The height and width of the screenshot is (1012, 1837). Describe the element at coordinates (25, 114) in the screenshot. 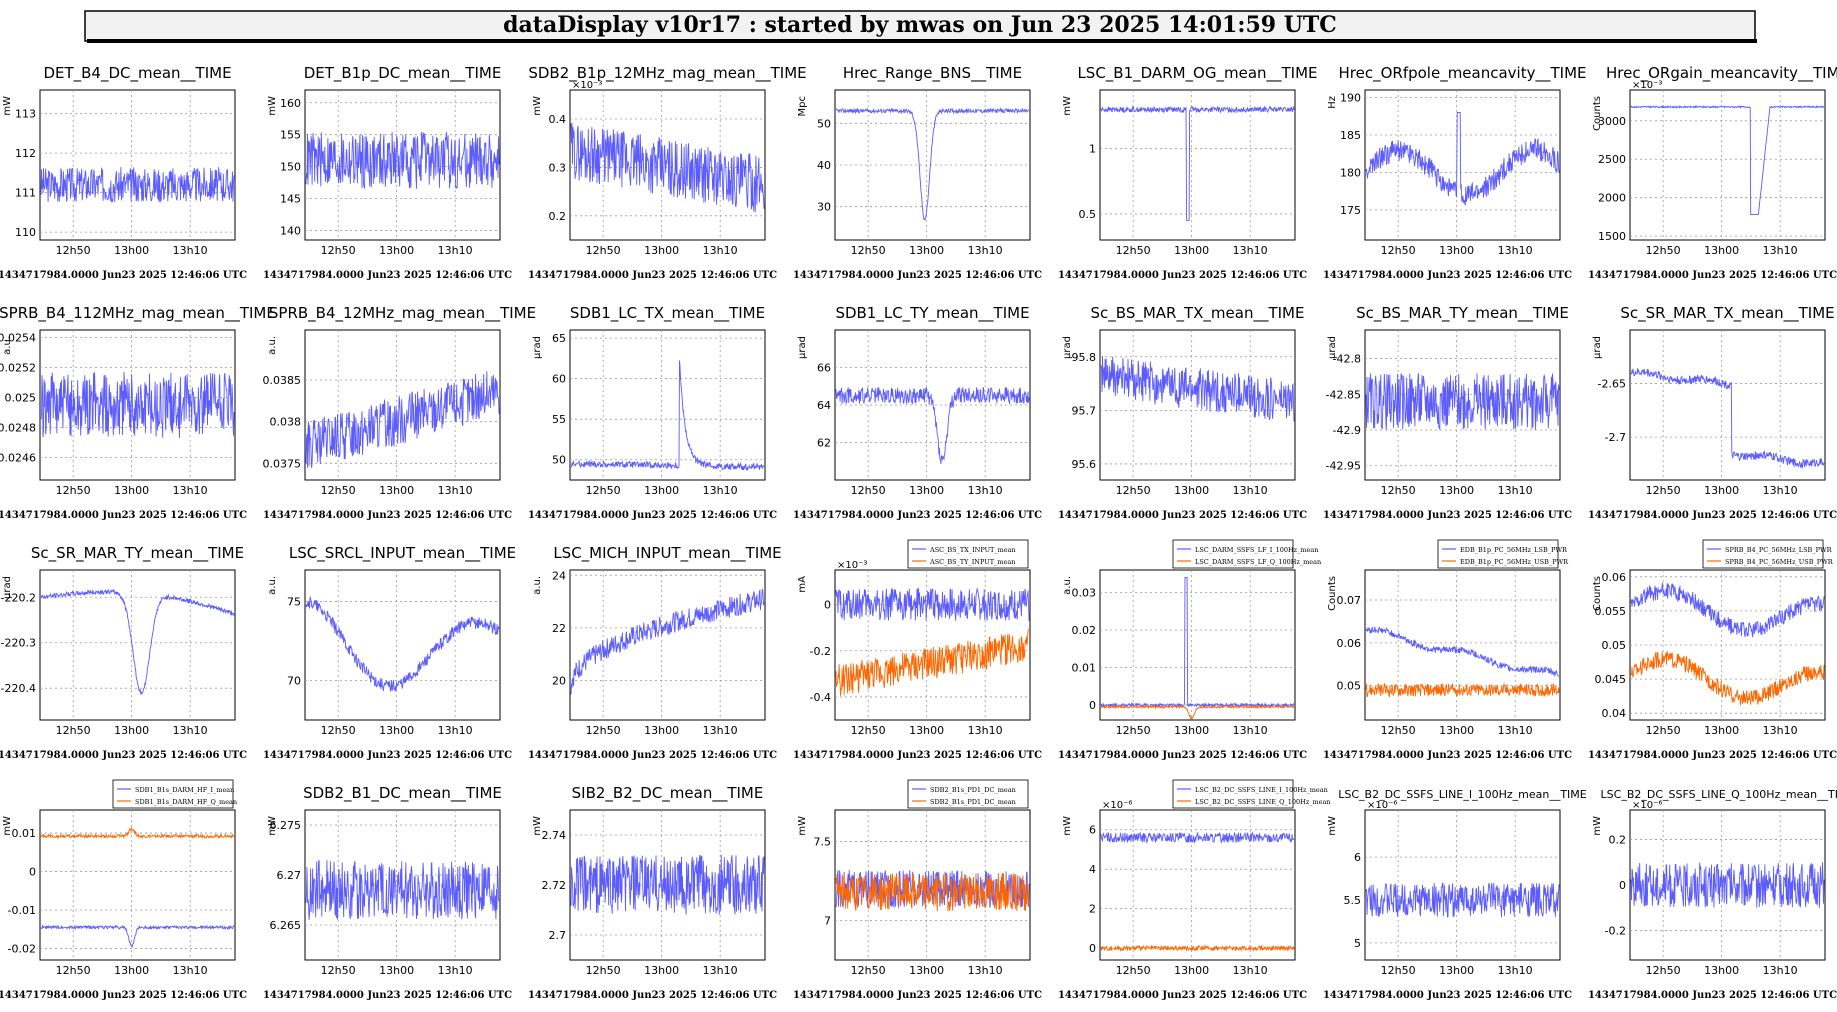

I see `y-tick-label: 113` at that location.